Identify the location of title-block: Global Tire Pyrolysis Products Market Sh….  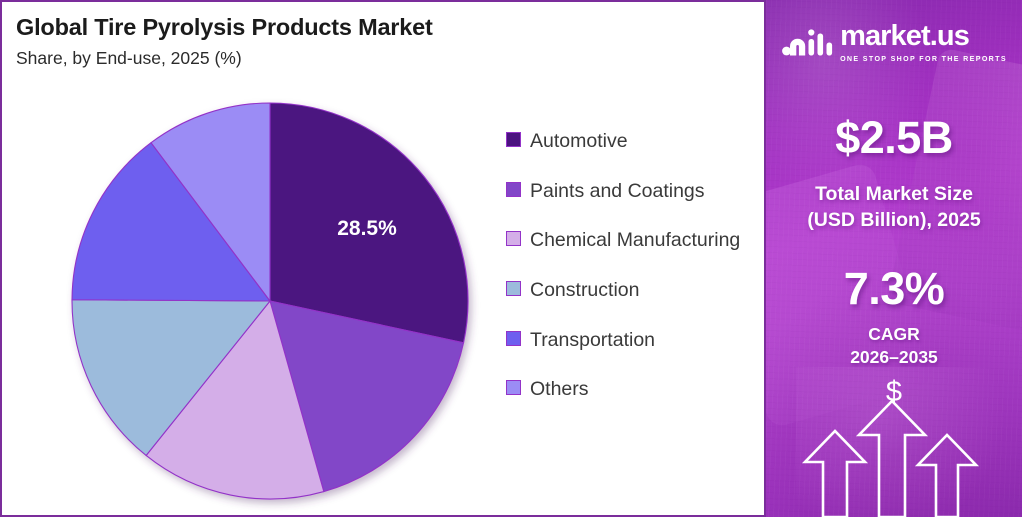
(224, 41).